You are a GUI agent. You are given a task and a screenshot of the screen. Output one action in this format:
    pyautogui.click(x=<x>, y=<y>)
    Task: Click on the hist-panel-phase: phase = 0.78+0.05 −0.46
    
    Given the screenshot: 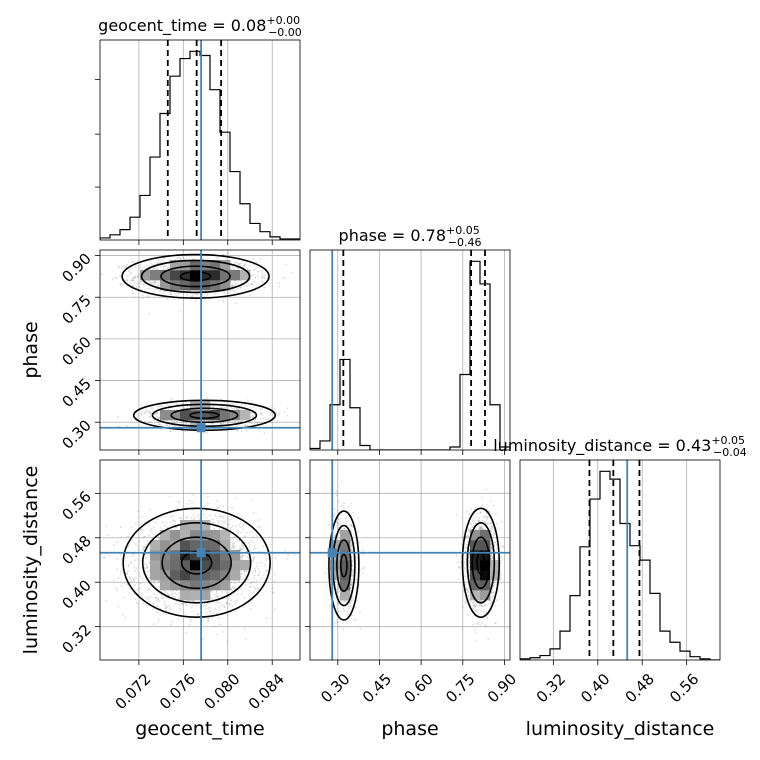 What is the action you would take?
    pyautogui.click(x=410, y=339)
    